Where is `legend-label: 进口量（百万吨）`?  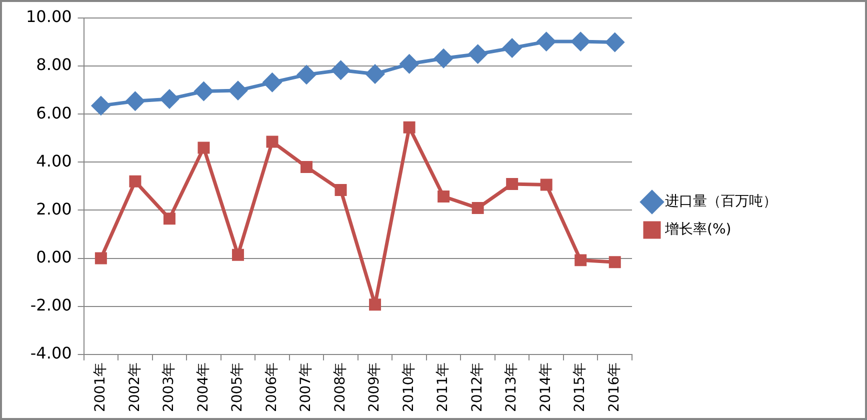 legend-label: 进口量（百万吨） is located at coordinates (721, 202).